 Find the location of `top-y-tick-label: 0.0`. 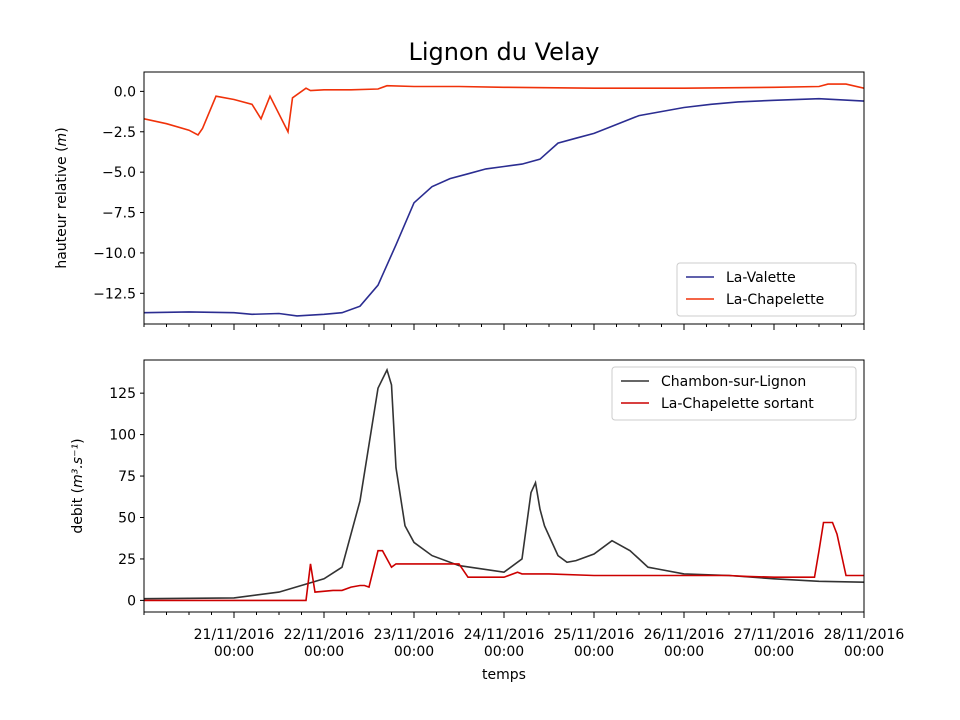

top-y-tick-label: 0.0 is located at coordinates (125, 92).